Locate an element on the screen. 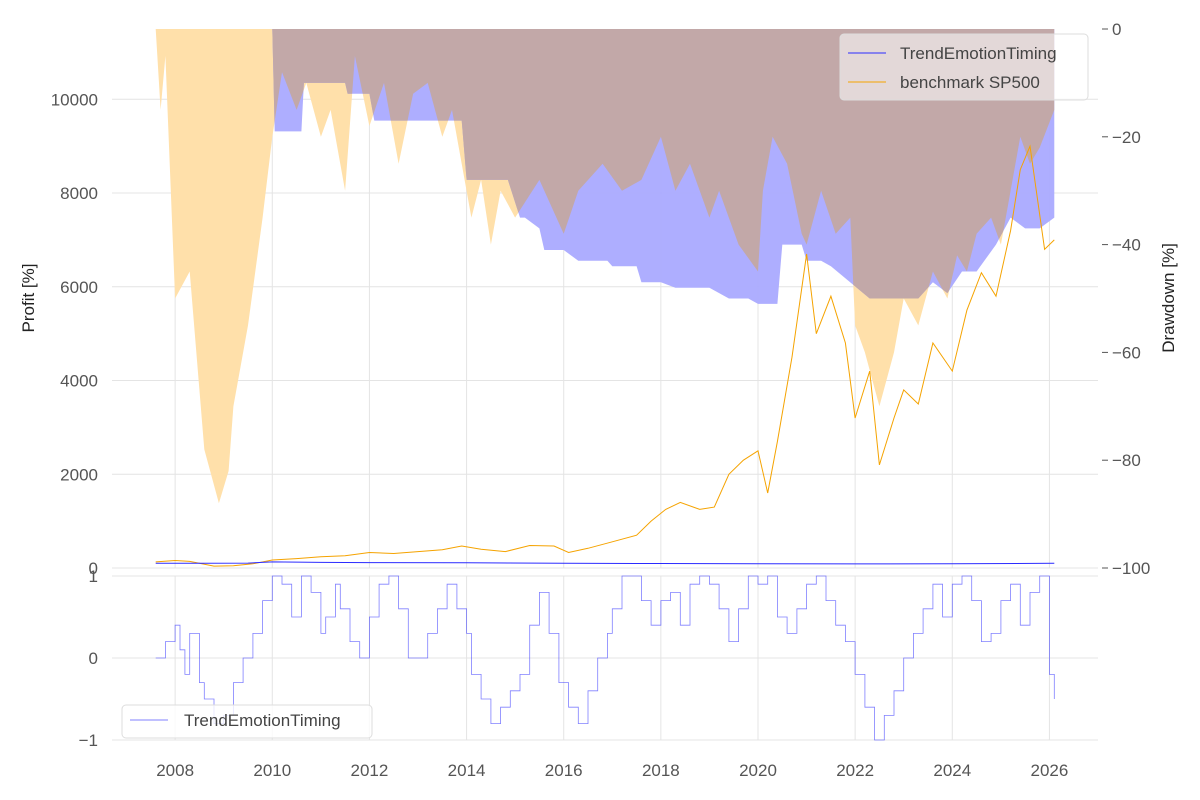 The width and height of the screenshot is (1200, 800). signal-legend-box is located at coordinates (247, 721).